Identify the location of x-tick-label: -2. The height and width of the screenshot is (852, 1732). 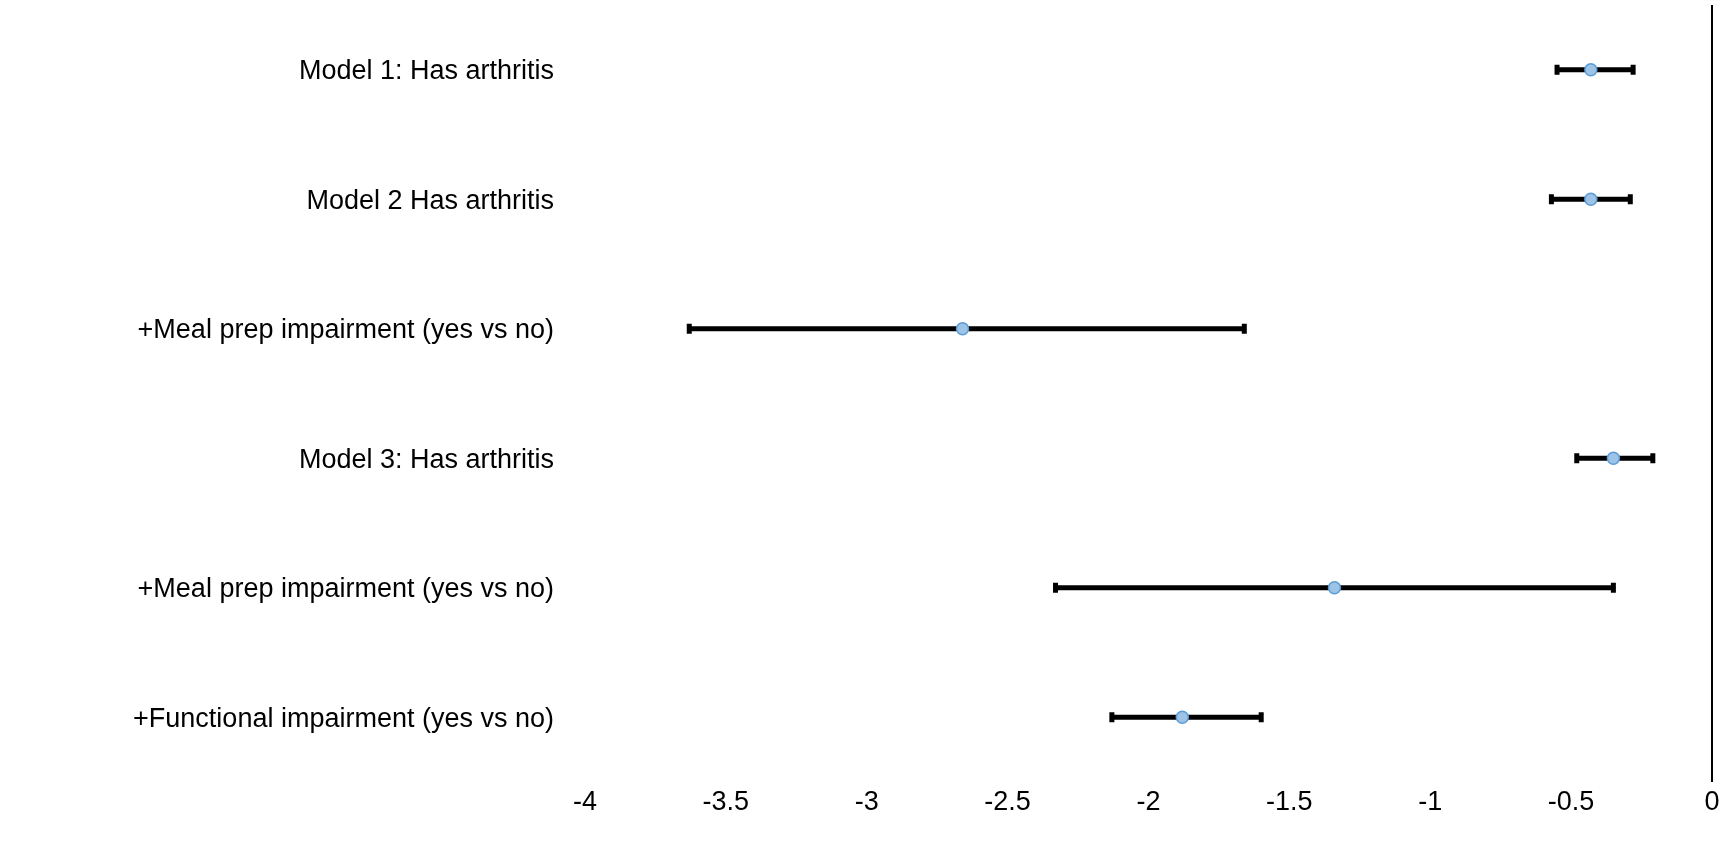
(1148, 801).